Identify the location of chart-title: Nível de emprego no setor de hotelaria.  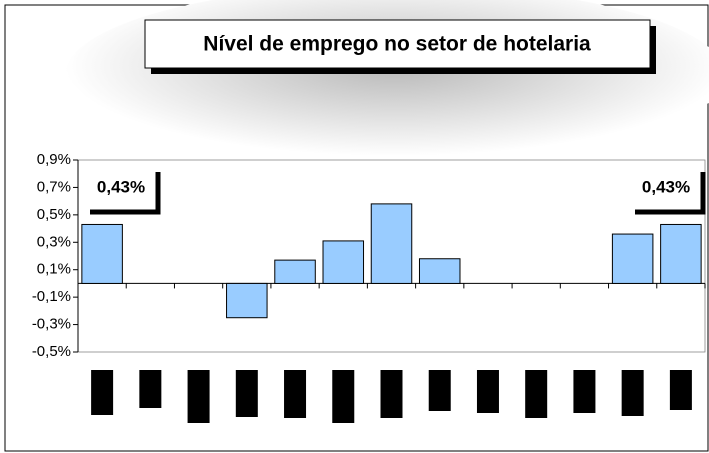
(397, 44).